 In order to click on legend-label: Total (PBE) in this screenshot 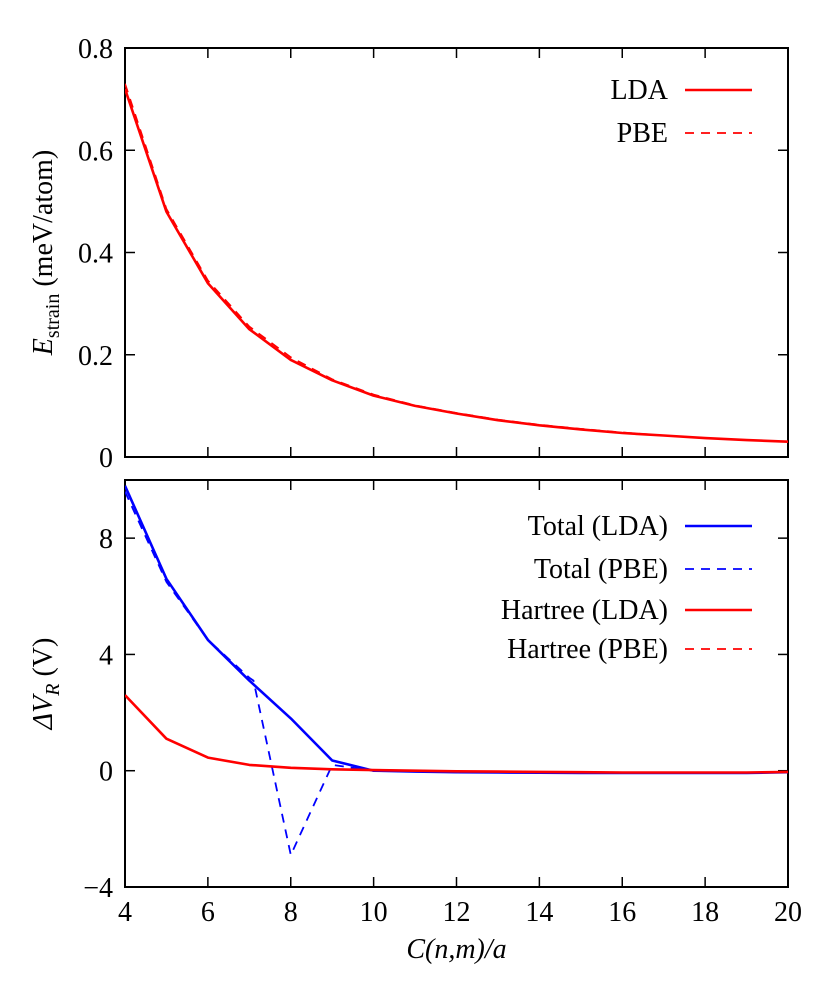, I will do `click(601, 569)`.